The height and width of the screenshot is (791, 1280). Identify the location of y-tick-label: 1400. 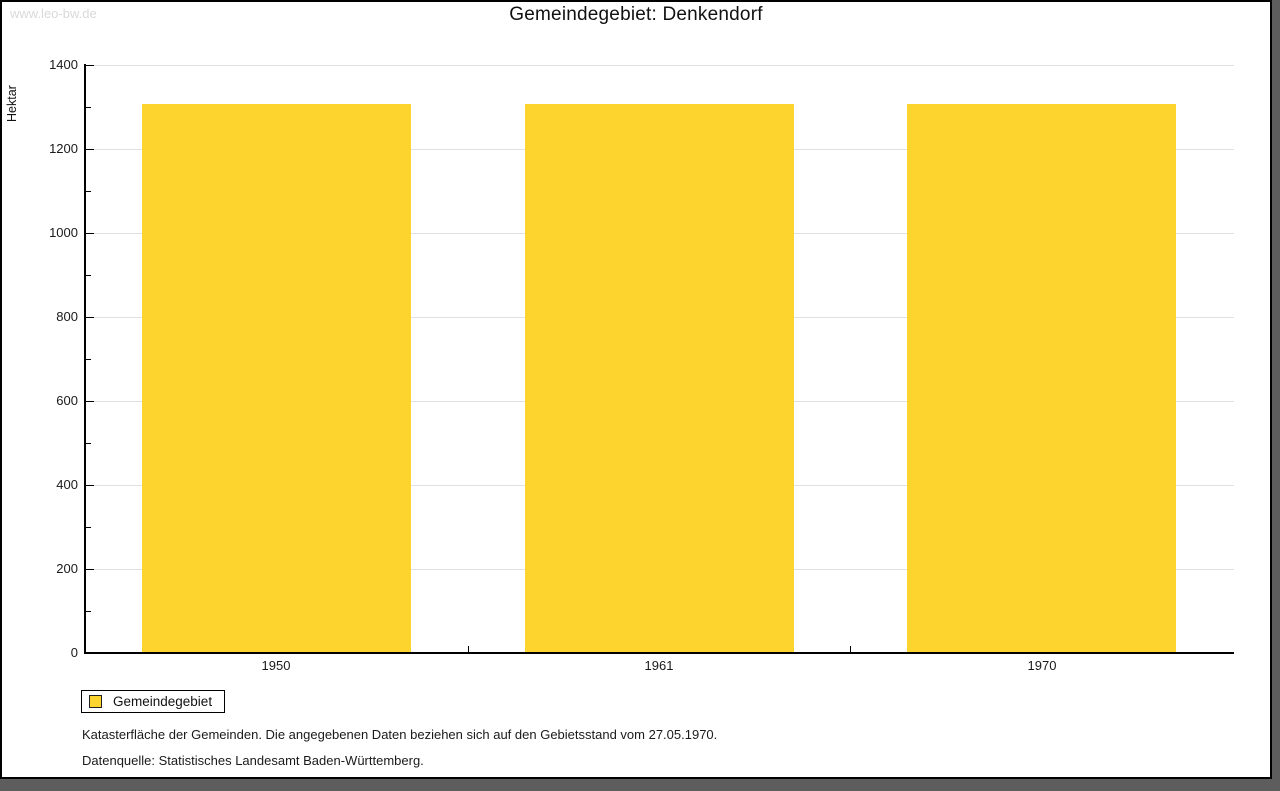
(63, 64).